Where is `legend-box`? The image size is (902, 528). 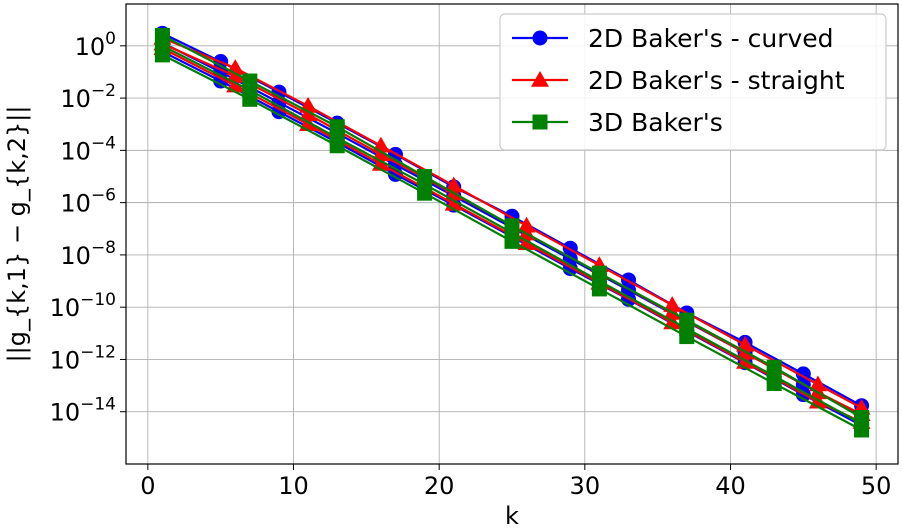 legend-box is located at coordinates (693, 82).